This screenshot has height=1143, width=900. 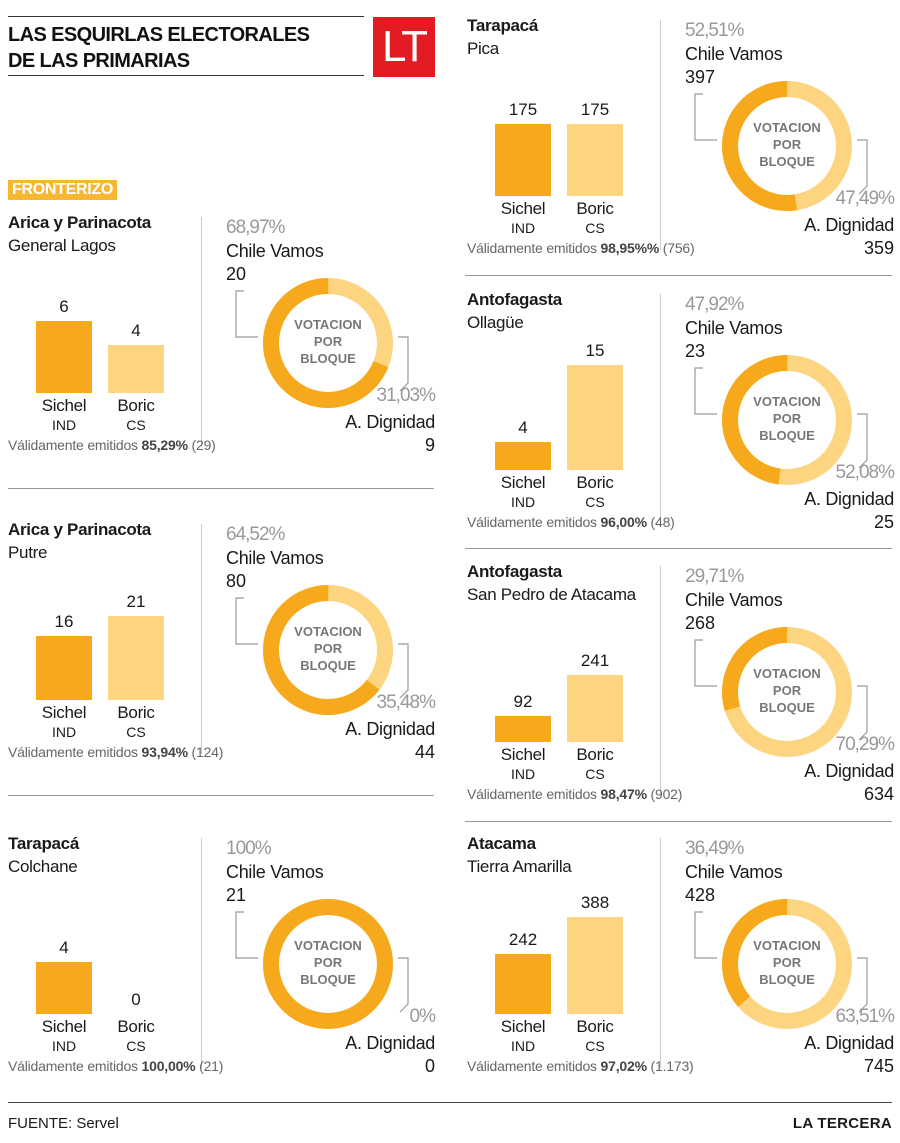 I want to click on title-line-2: DE LAS PRIMARIAS, so click(x=99, y=61).